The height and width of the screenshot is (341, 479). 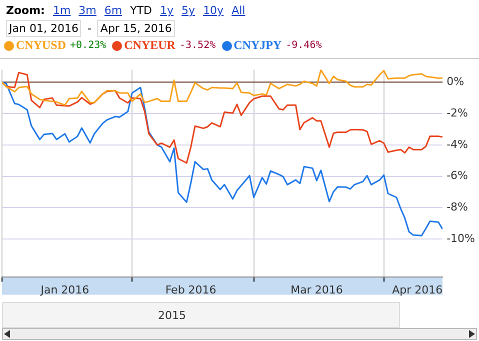 I want to click on text: Zoom:, so click(x=25, y=10).